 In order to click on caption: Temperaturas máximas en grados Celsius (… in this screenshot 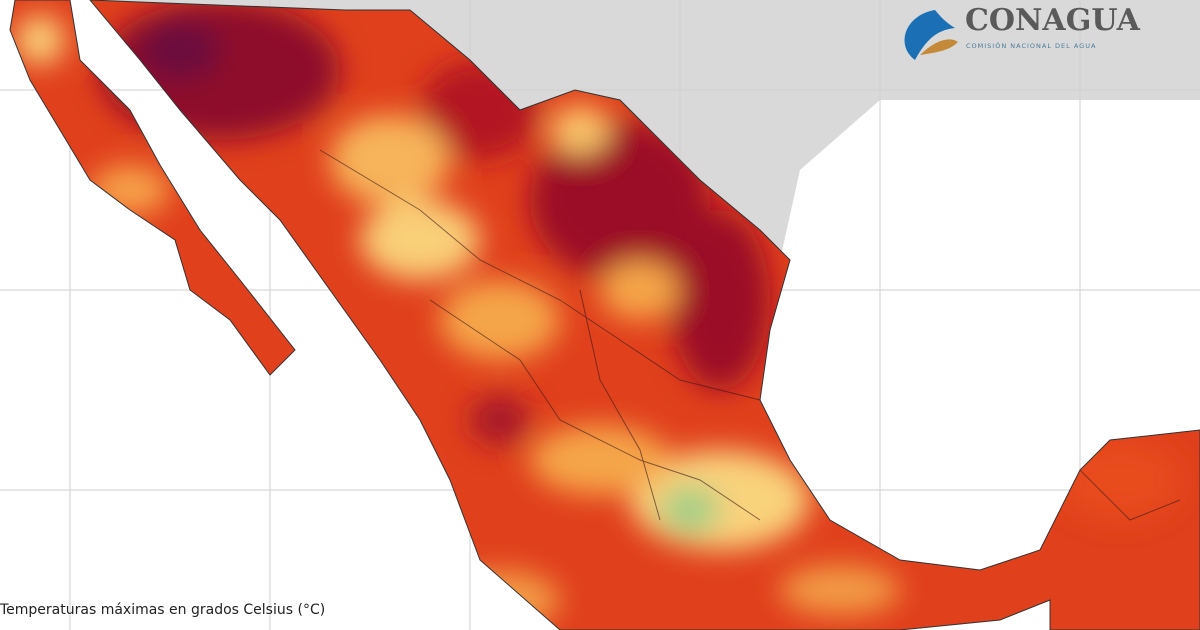, I will do `click(162, 610)`.